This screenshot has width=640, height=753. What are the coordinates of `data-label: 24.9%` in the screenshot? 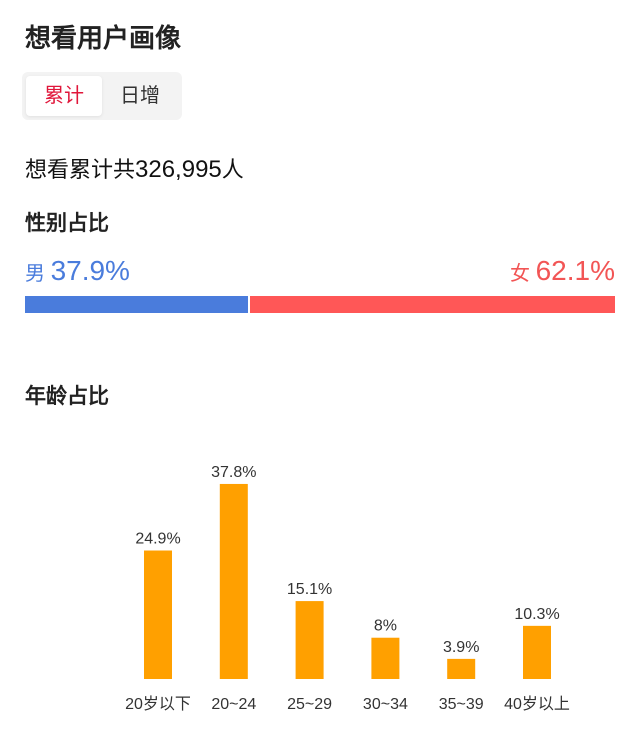 It's located at (157, 539).